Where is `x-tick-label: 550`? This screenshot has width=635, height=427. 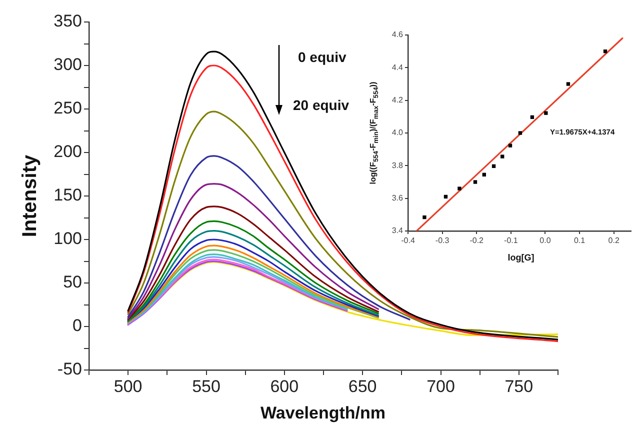 x-tick-label: 550 is located at coordinates (206, 386).